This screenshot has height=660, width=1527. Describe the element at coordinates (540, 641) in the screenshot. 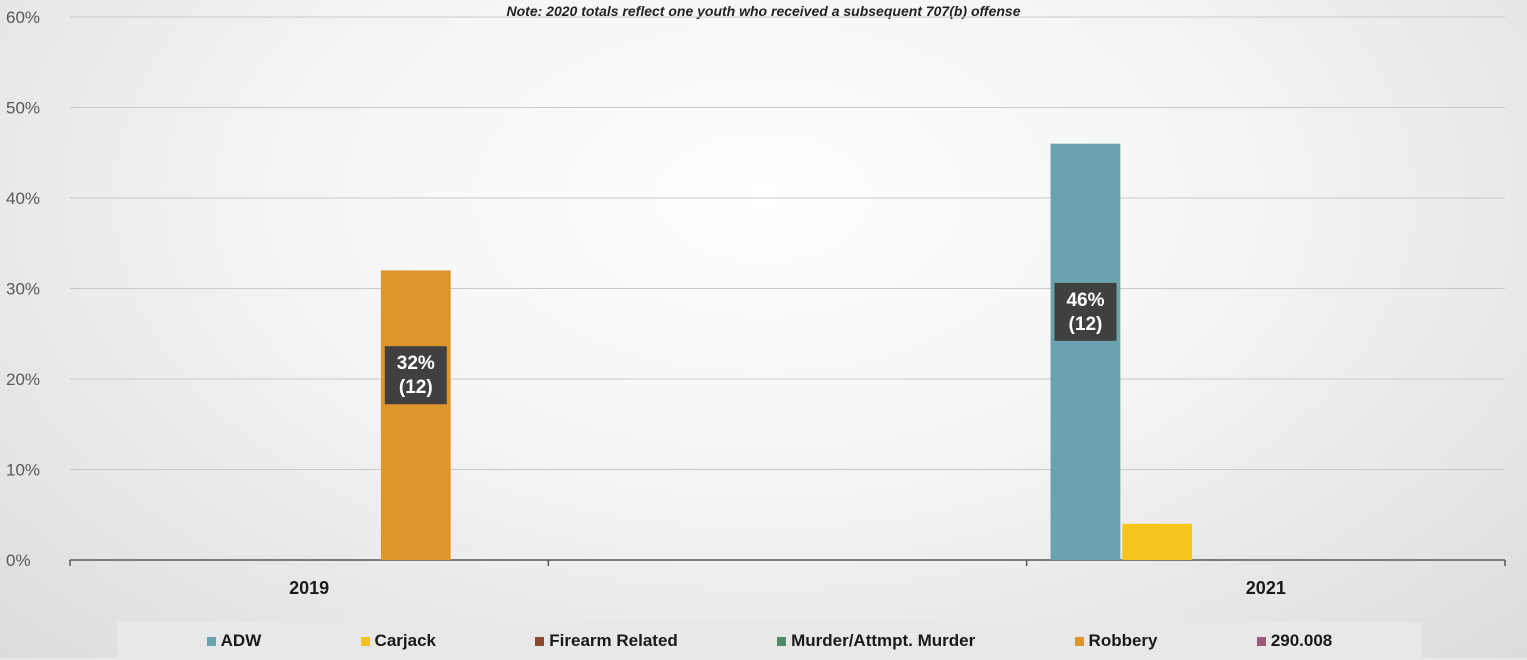

I see `legend-swatch-firearm` at that location.